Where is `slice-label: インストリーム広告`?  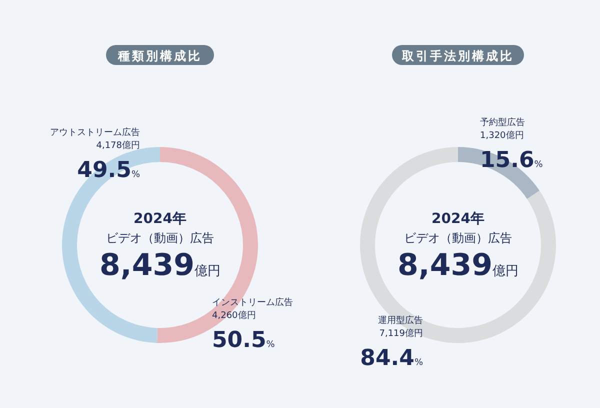 slice-label: インストリーム広告 is located at coordinates (252, 302).